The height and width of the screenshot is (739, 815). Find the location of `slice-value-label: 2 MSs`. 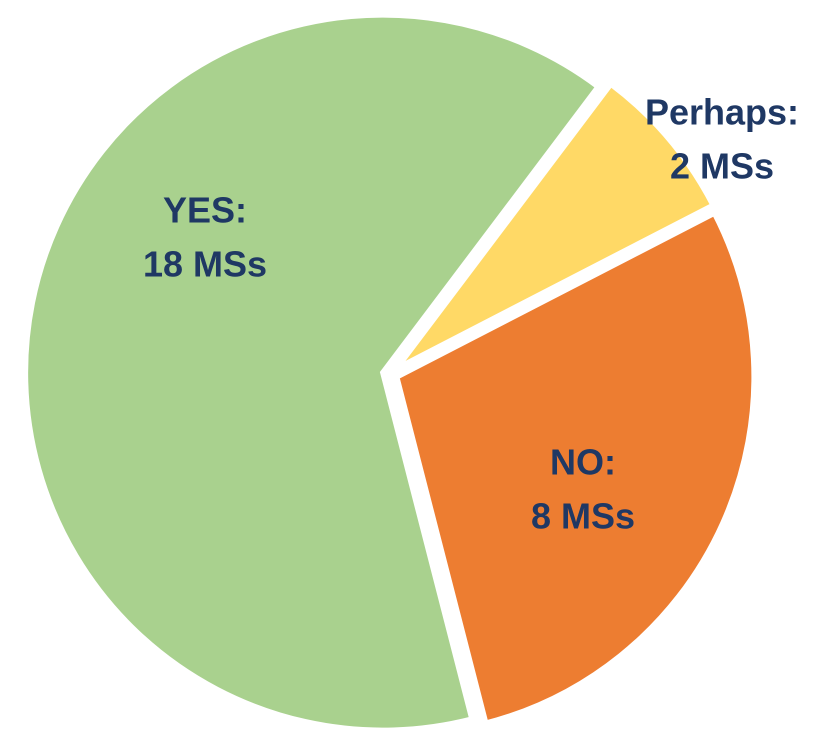

slice-value-label: 2 MSs is located at coordinates (722, 166).